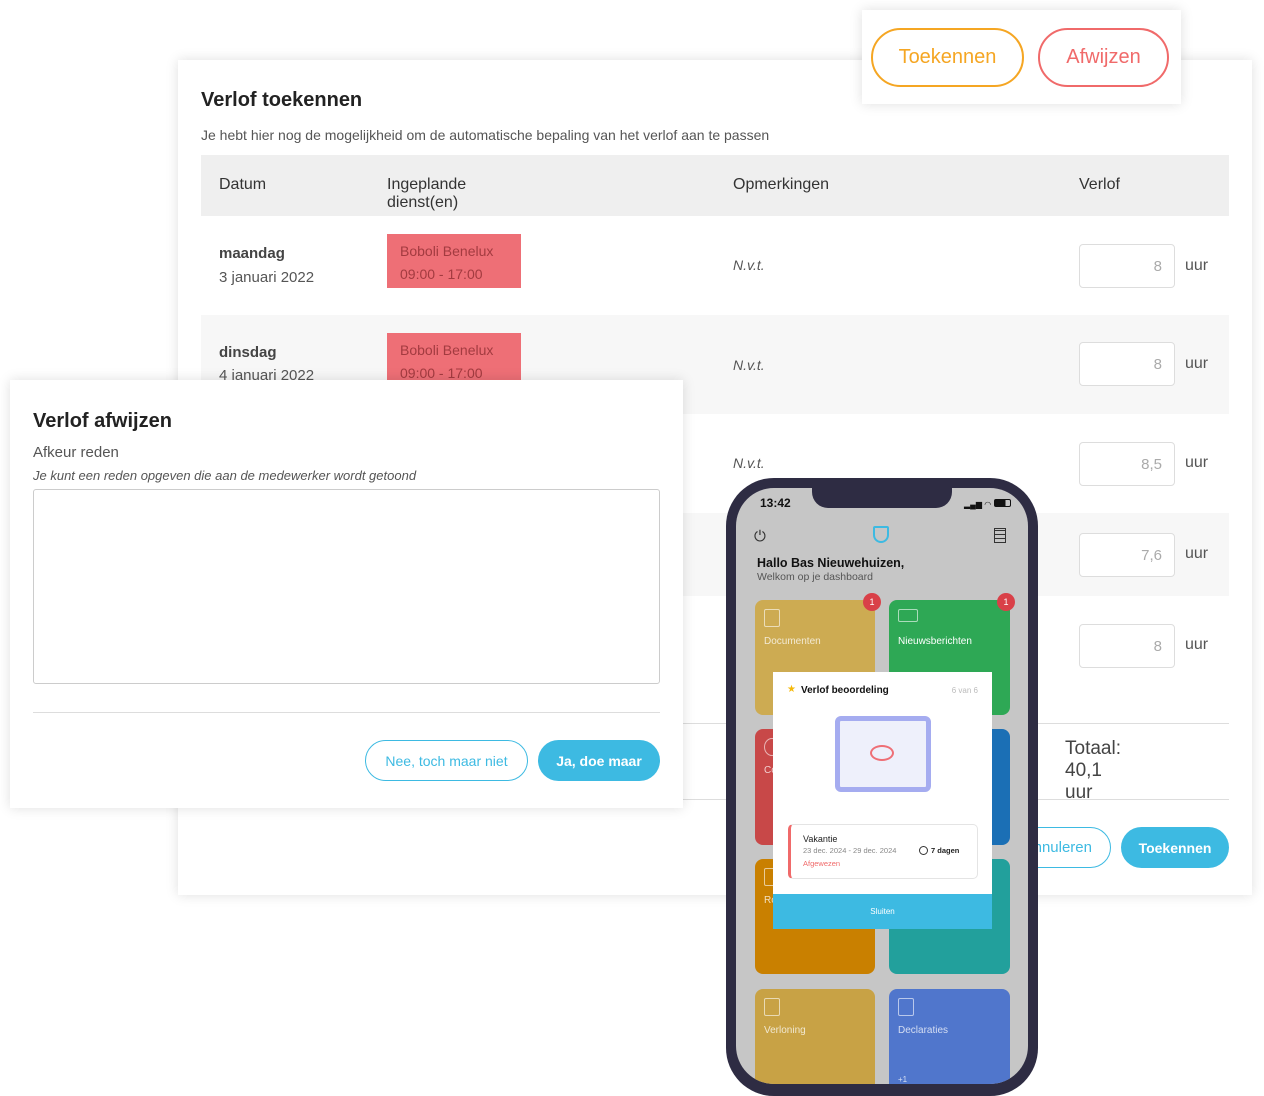 This screenshot has width=1264, height=1096. What do you see at coordinates (599, 760) in the screenshot?
I see `reject-confirm-button: Ja, doe maar` at bounding box center [599, 760].